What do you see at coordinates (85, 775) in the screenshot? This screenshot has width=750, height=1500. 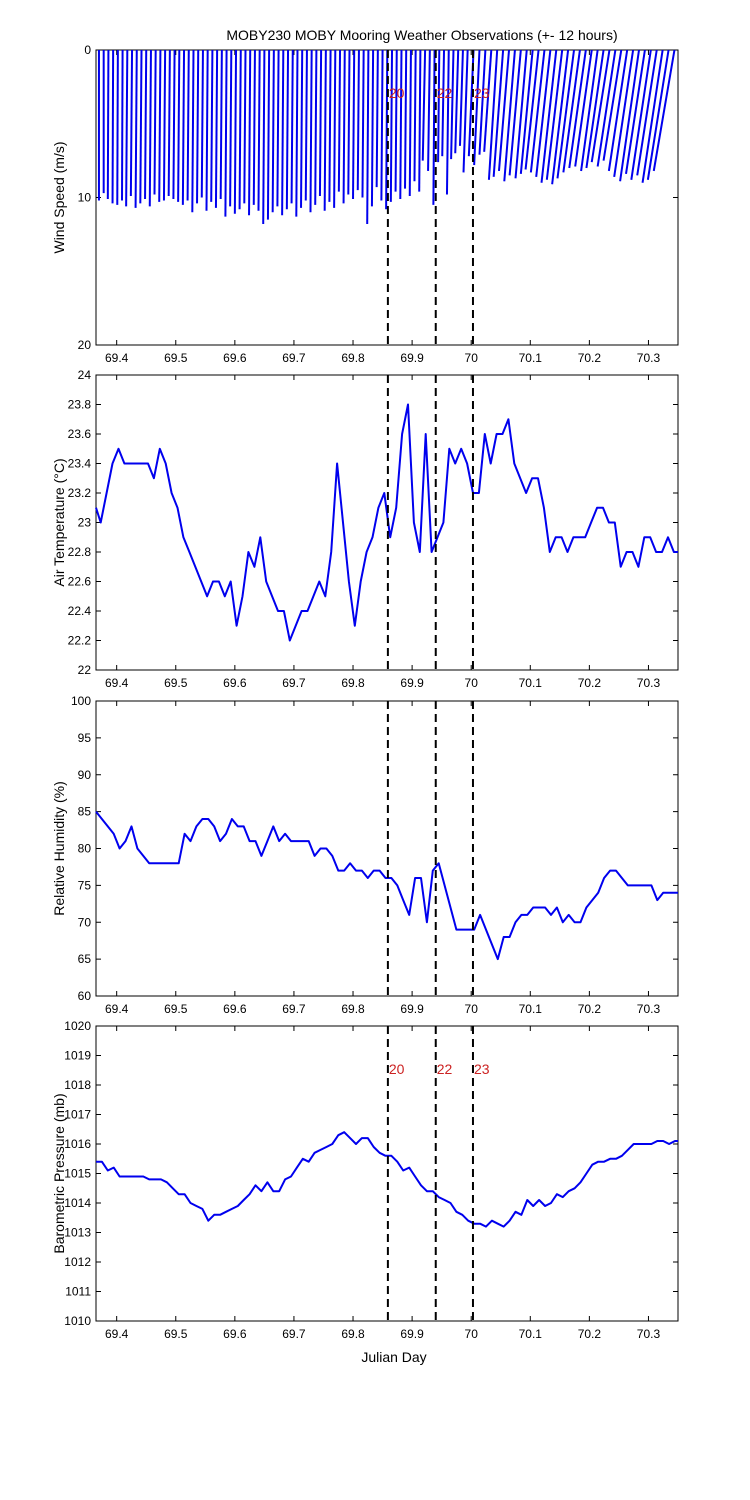 I see `y-tick-label: 90` at bounding box center [85, 775].